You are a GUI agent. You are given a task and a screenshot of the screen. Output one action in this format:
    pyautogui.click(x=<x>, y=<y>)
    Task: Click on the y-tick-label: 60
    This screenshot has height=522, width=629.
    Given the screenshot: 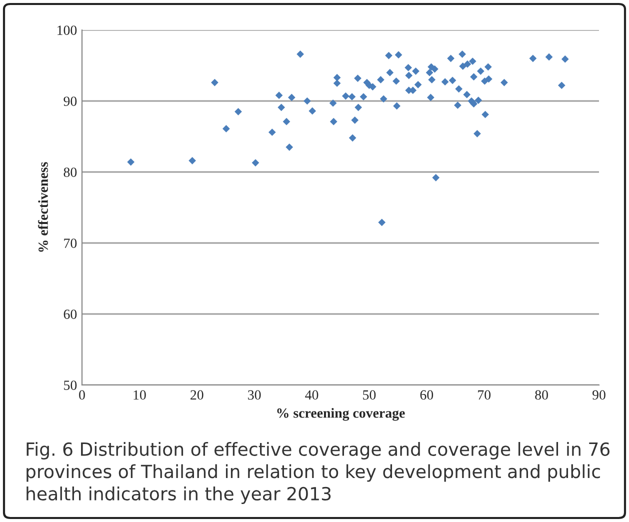 What is the action you would take?
    pyautogui.click(x=70, y=314)
    